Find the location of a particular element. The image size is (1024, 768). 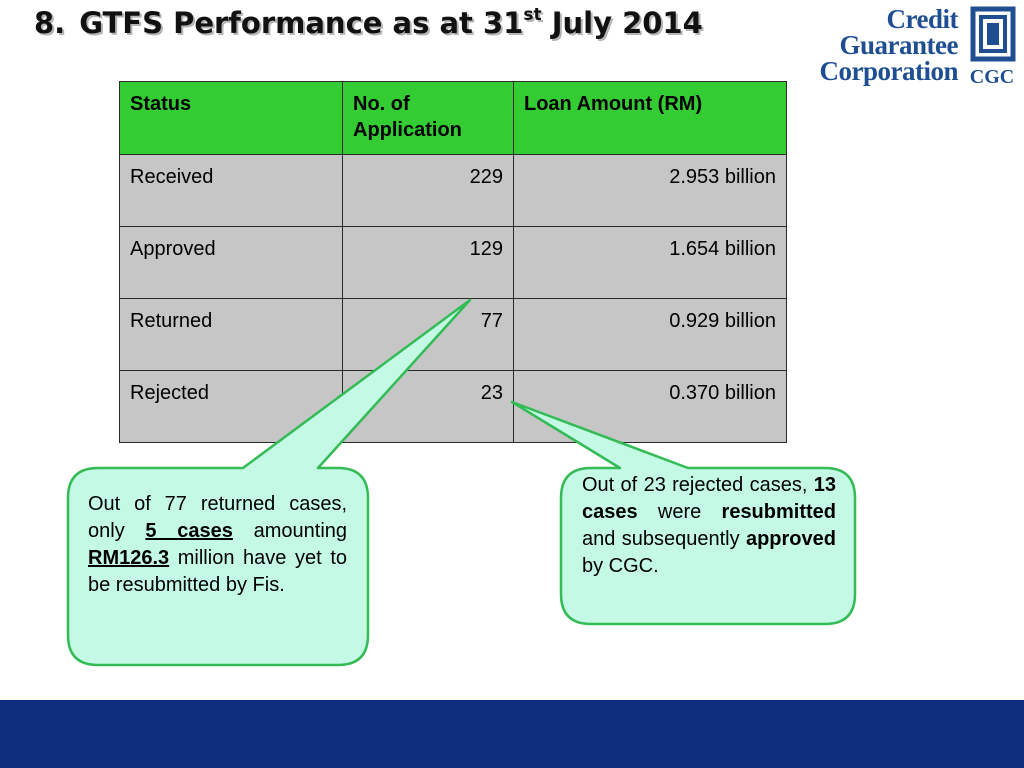

table-row: Approved 129 1.654 billion is located at coordinates (453, 262).